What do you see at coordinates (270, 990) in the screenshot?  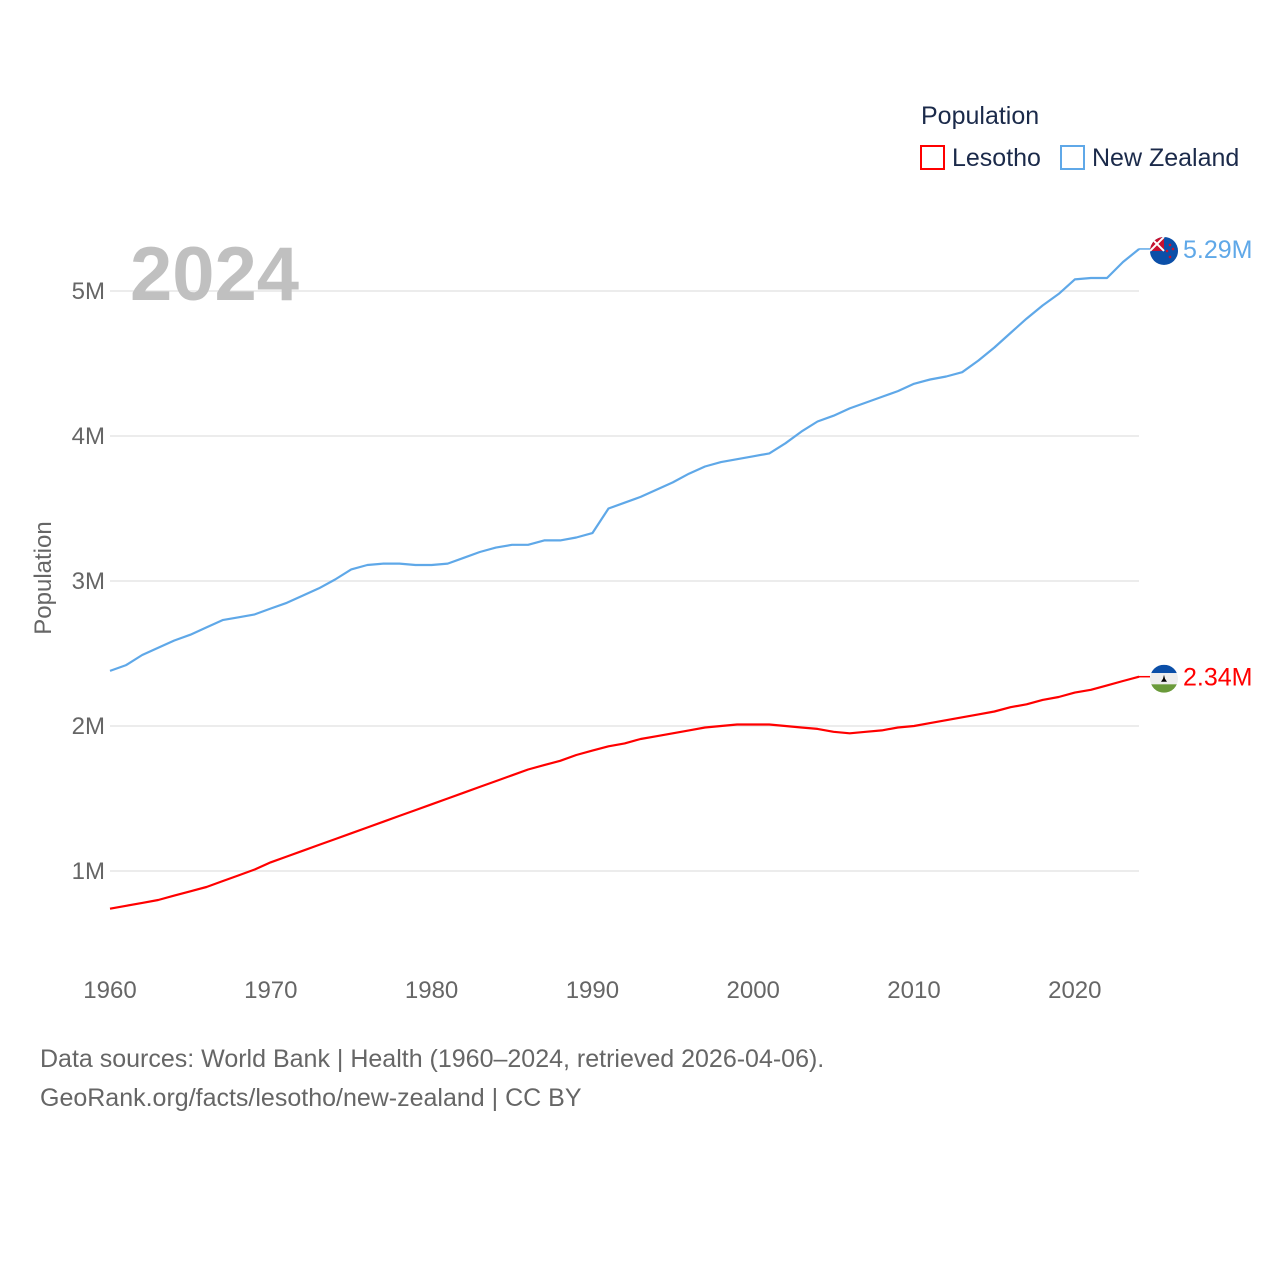 I see `x-tick-label: 1970` at bounding box center [270, 990].